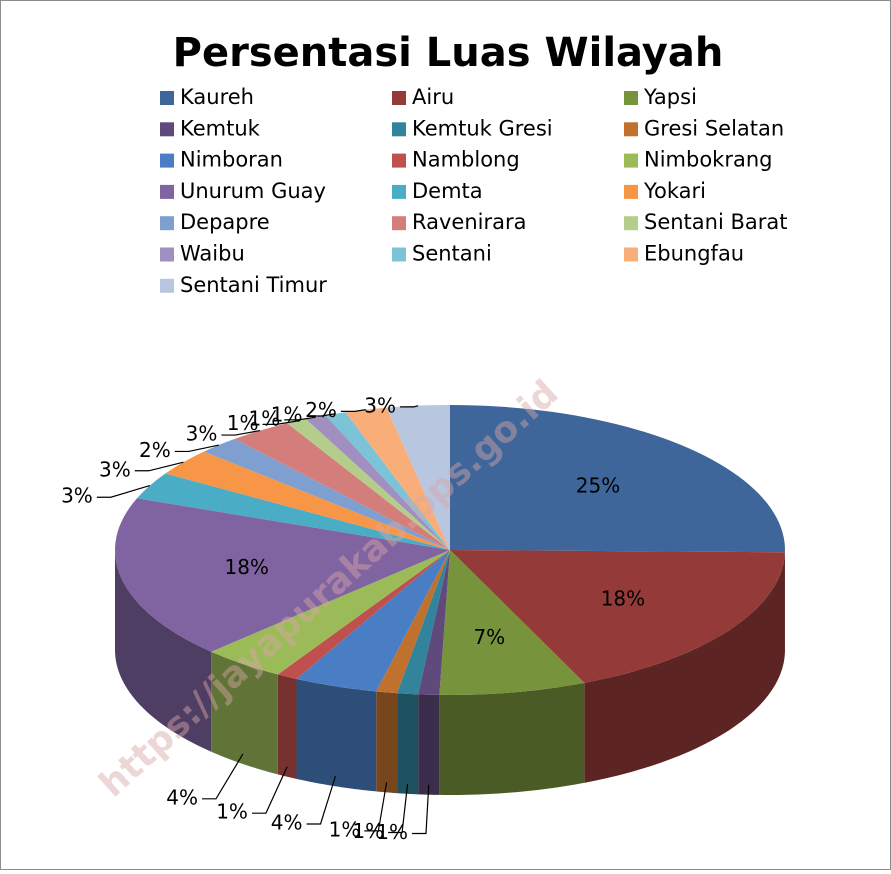 The height and width of the screenshot is (874, 891). I want to click on legend-label: Namblong, so click(466, 160).